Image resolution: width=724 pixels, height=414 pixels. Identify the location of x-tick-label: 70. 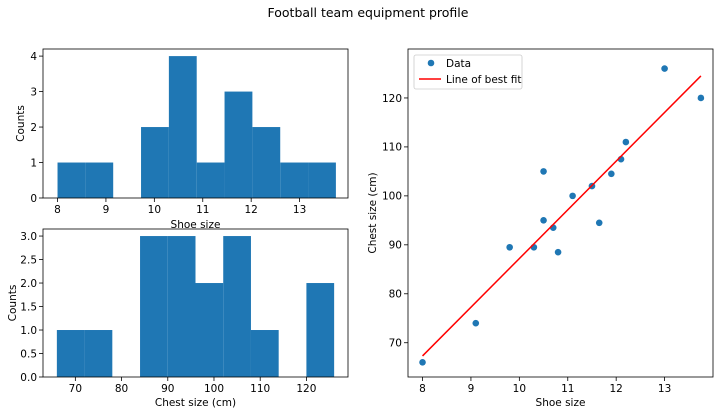
(75, 389).